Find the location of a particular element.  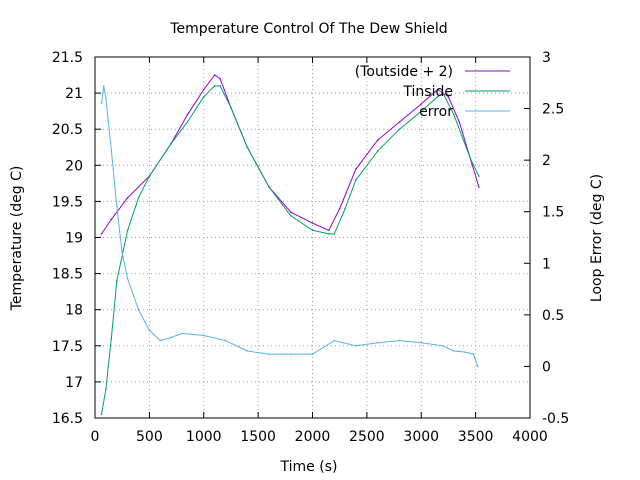

y2-tick-label: 2 is located at coordinates (546, 161).